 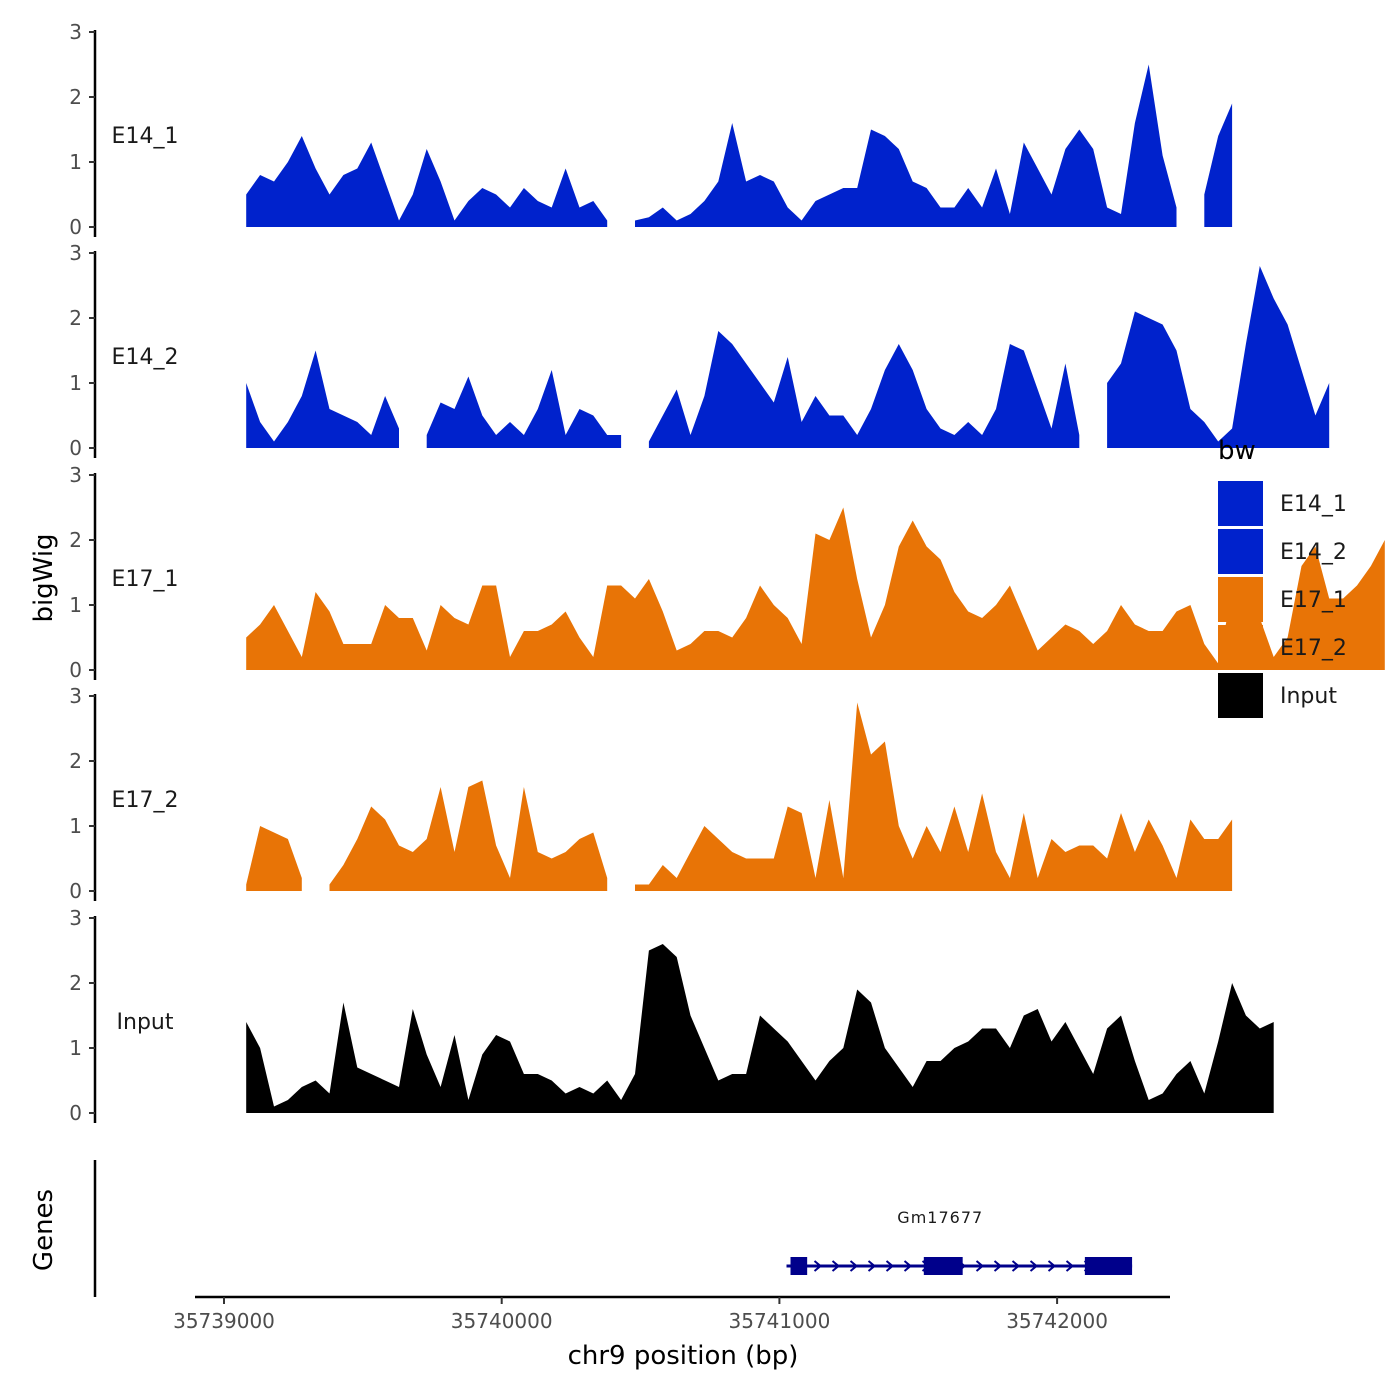 What do you see at coordinates (145, 1022) in the screenshot?
I see `track-label-Input: Input` at bounding box center [145, 1022].